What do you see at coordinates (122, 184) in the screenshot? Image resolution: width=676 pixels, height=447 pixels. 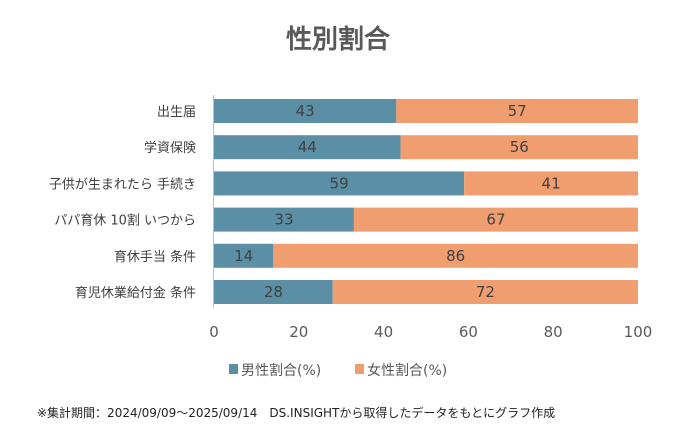 I see `category-label: 子供が生まれたら 手続き` at bounding box center [122, 184].